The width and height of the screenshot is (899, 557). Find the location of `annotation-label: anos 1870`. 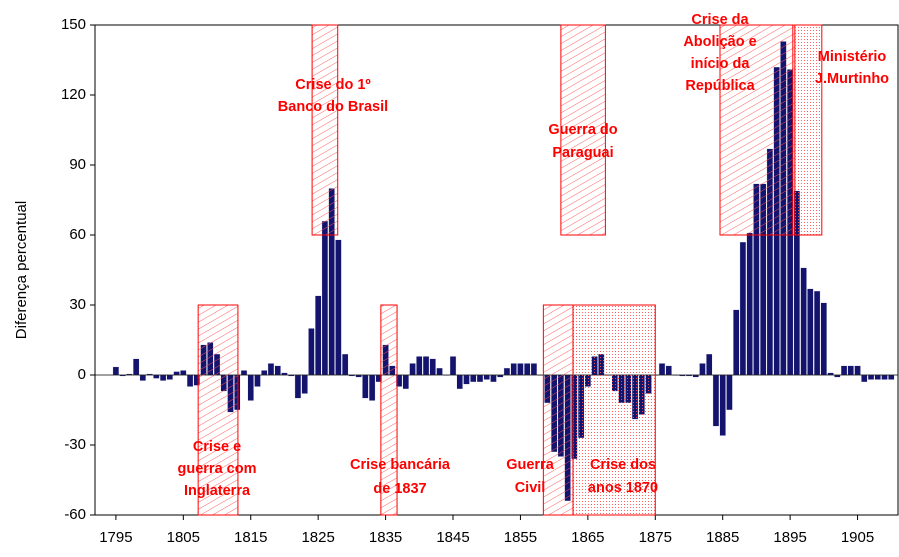

annotation-label: anos 1870 is located at coordinates (623, 488).